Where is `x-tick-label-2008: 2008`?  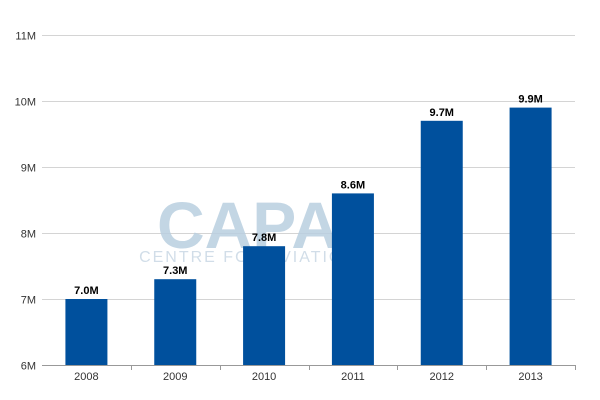
x-tick-label-2008: 2008 is located at coordinates (86, 377).